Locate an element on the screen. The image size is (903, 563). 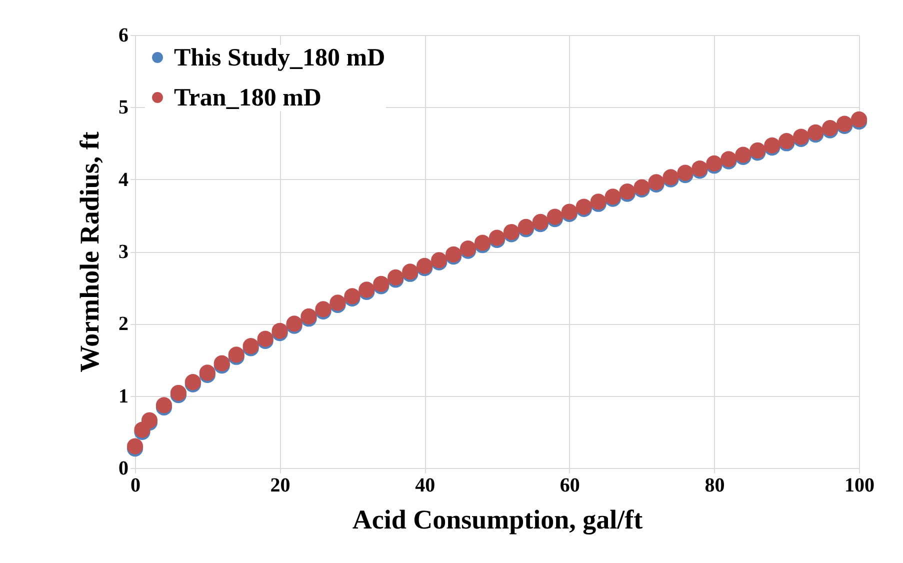
x-tick-label: 80 is located at coordinates (714, 485).